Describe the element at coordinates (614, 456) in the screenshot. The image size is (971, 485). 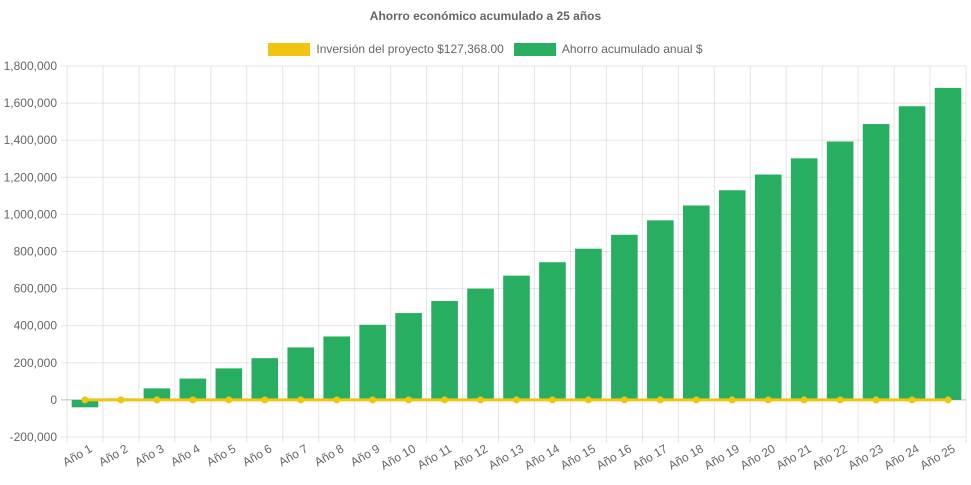
I see `x-tick-label: Año 16` at that location.